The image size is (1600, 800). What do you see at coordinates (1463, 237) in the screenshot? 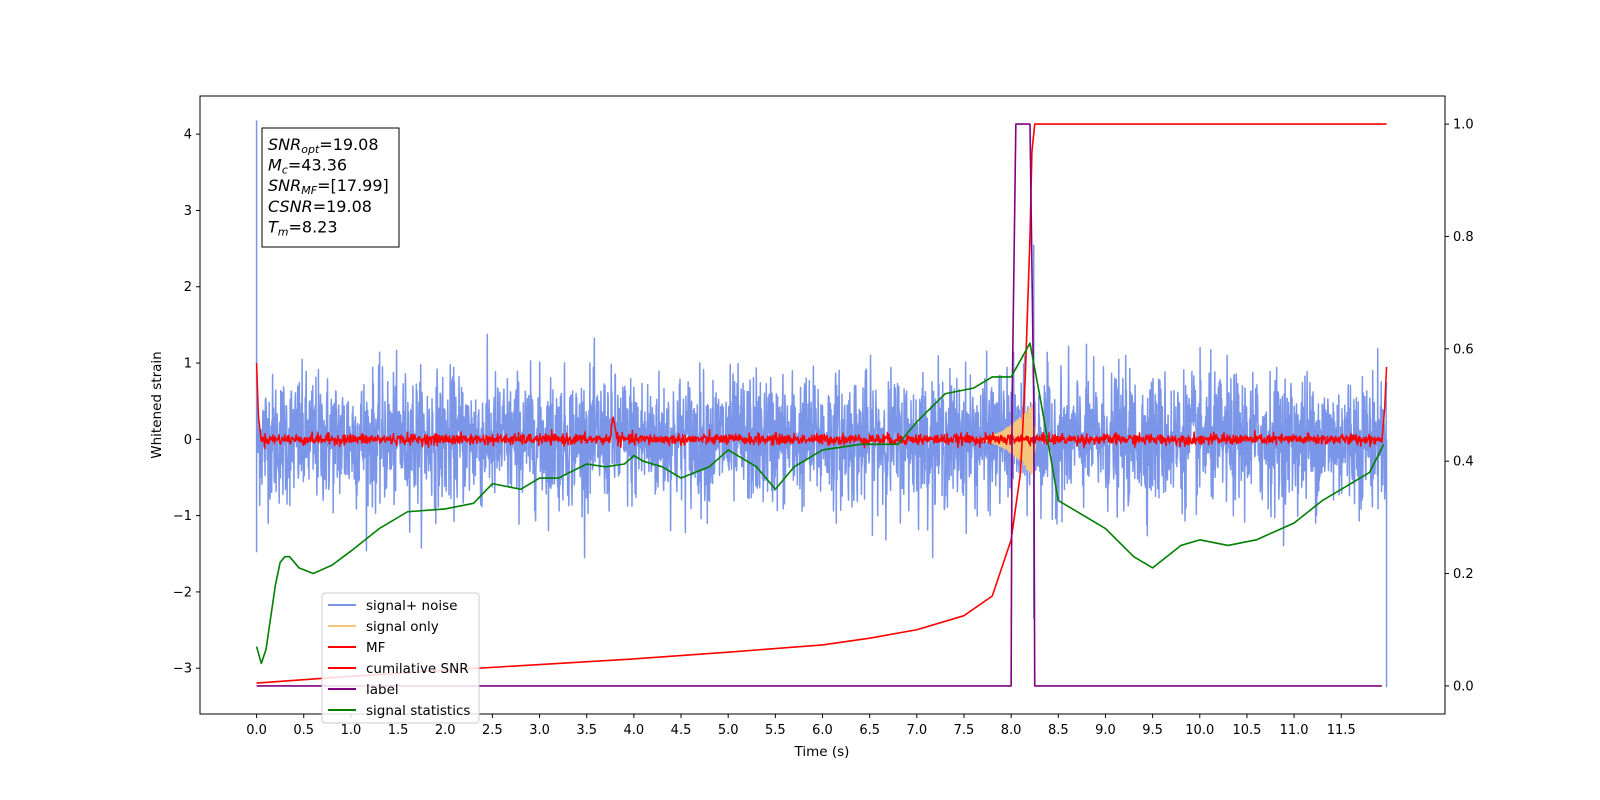
I see `y-right-tick-label: 0.8` at bounding box center [1463, 237].